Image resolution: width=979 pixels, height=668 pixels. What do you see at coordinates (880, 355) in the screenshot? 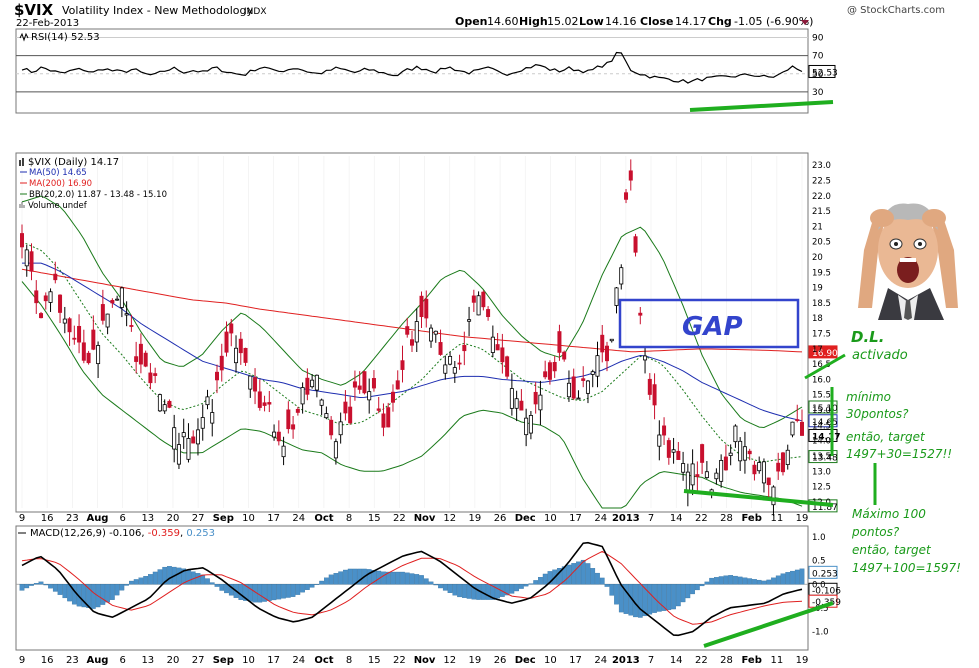
I see `dl-subtitle: activado` at bounding box center [880, 355].